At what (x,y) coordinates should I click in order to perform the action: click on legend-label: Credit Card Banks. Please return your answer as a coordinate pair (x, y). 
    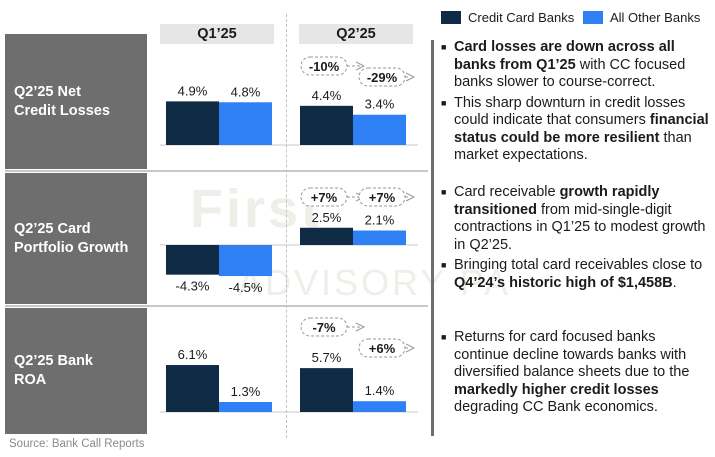
    Looking at the image, I should click on (521, 17).